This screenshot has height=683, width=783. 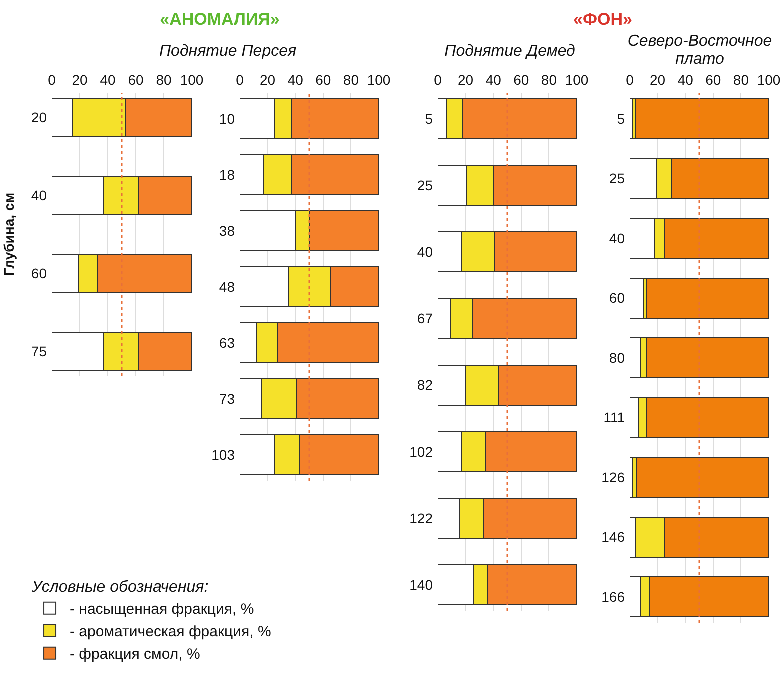 What do you see at coordinates (227, 230) in the screenshot?
I see `y-tick-label: 38` at bounding box center [227, 230].